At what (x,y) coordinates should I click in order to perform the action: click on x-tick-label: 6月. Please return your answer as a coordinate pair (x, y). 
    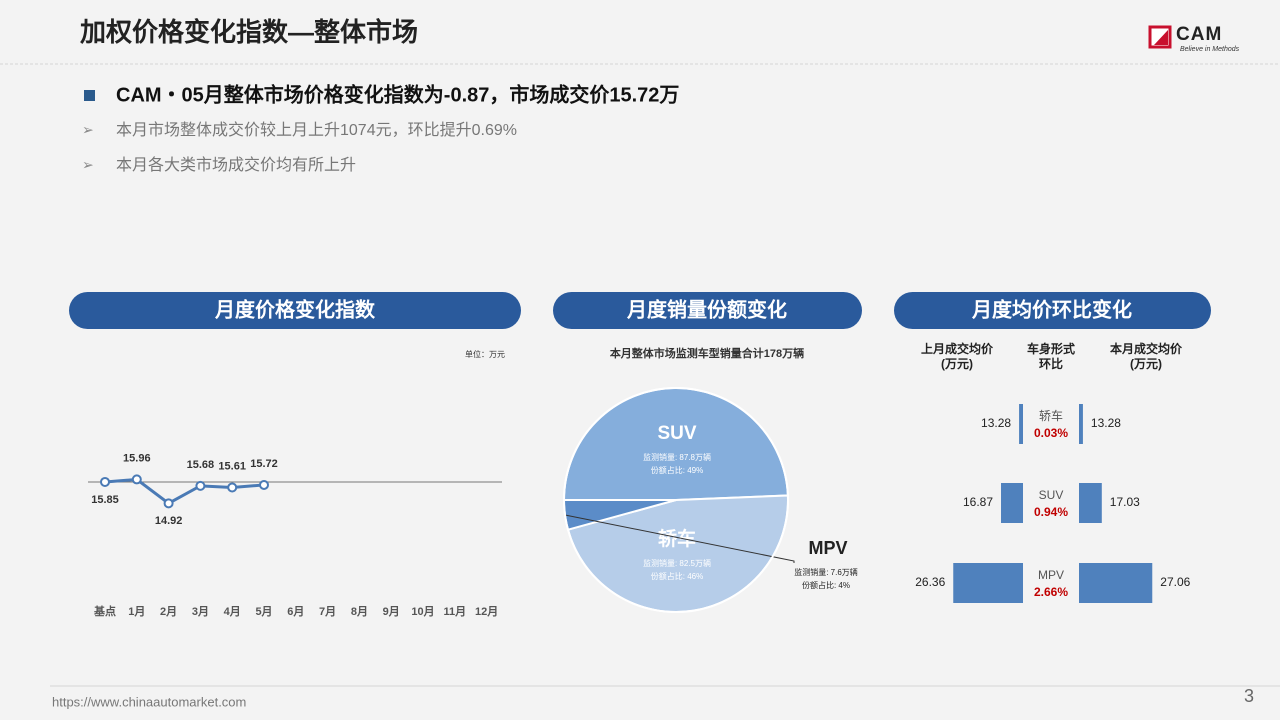
    Looking at the image, I should click on (295, 611).